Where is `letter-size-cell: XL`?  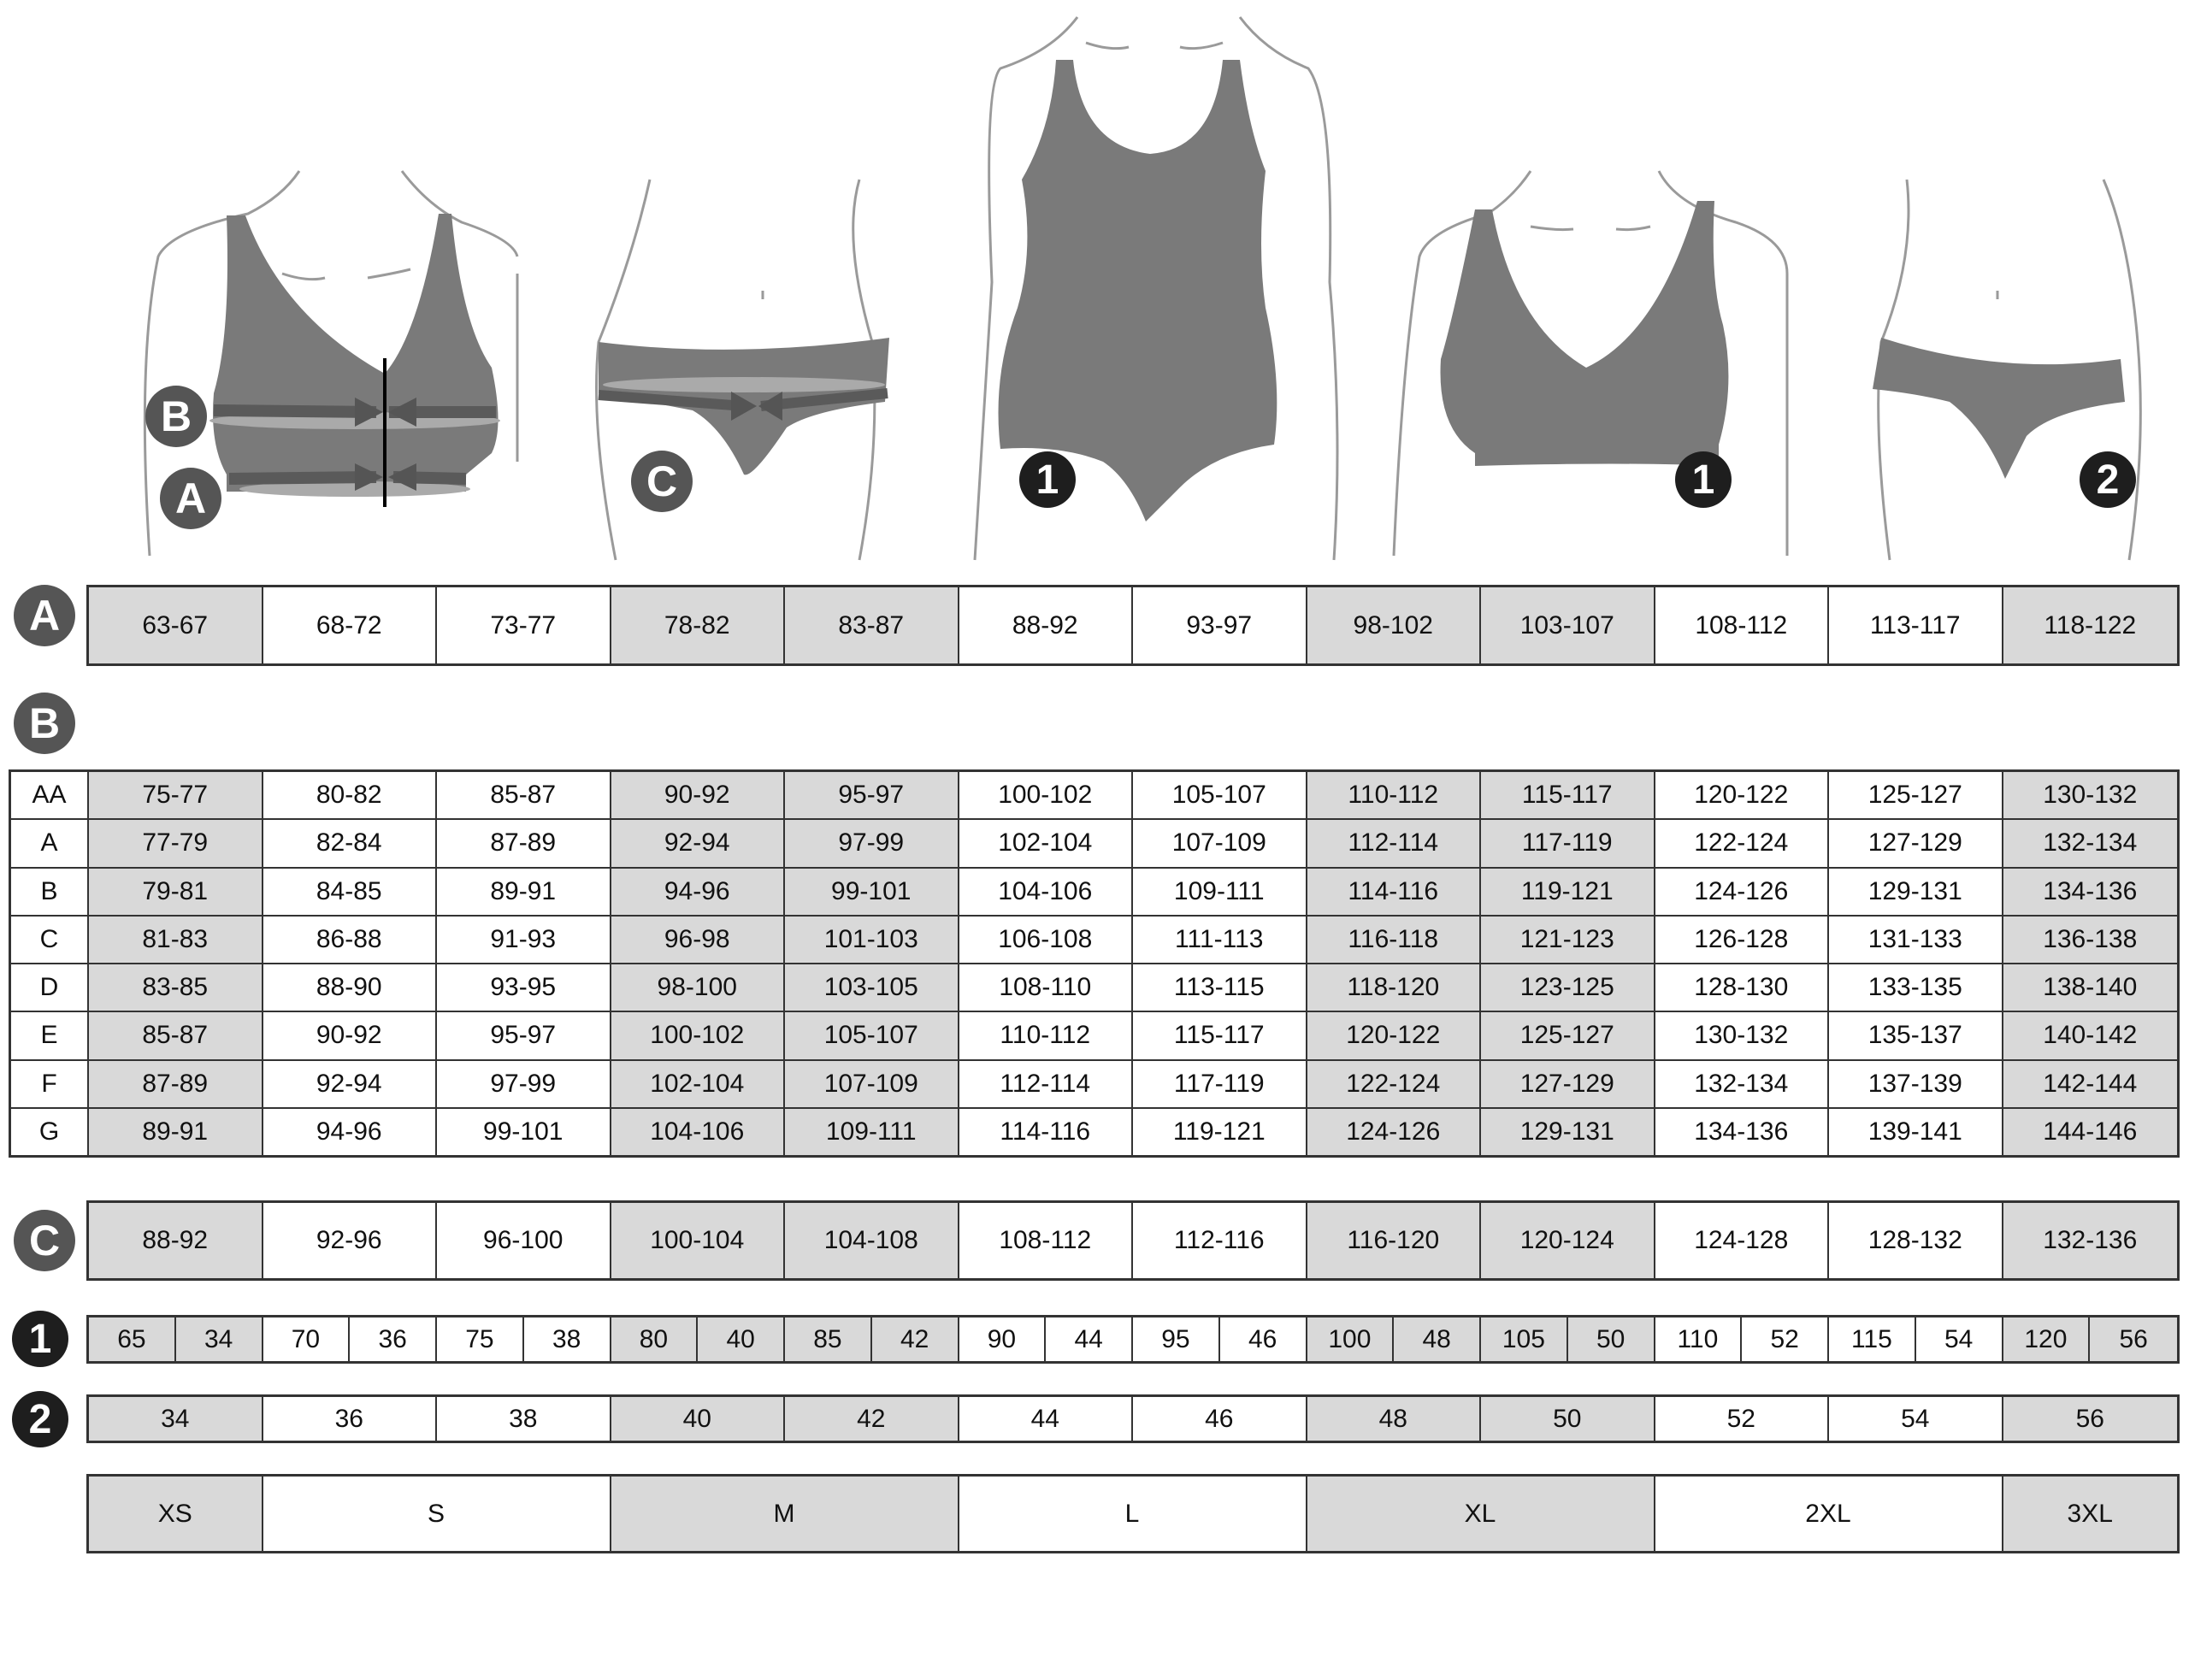
letter-size-cell: XL is located at coordinates (1481, 1514).